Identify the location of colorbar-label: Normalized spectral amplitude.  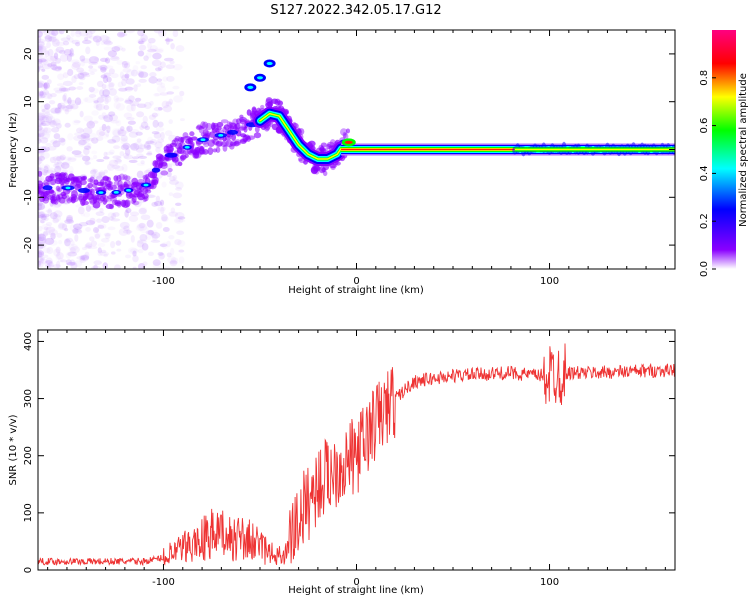
(743, 150).